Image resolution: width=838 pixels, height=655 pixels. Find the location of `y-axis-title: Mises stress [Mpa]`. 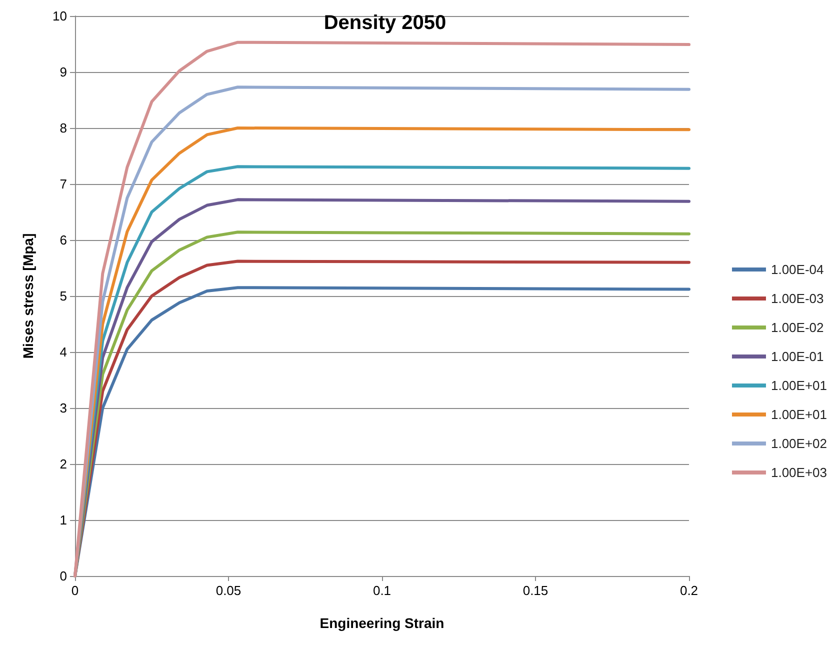

y-axis-title: Mises stress [Mpa] is located at coordinates (28, 296).